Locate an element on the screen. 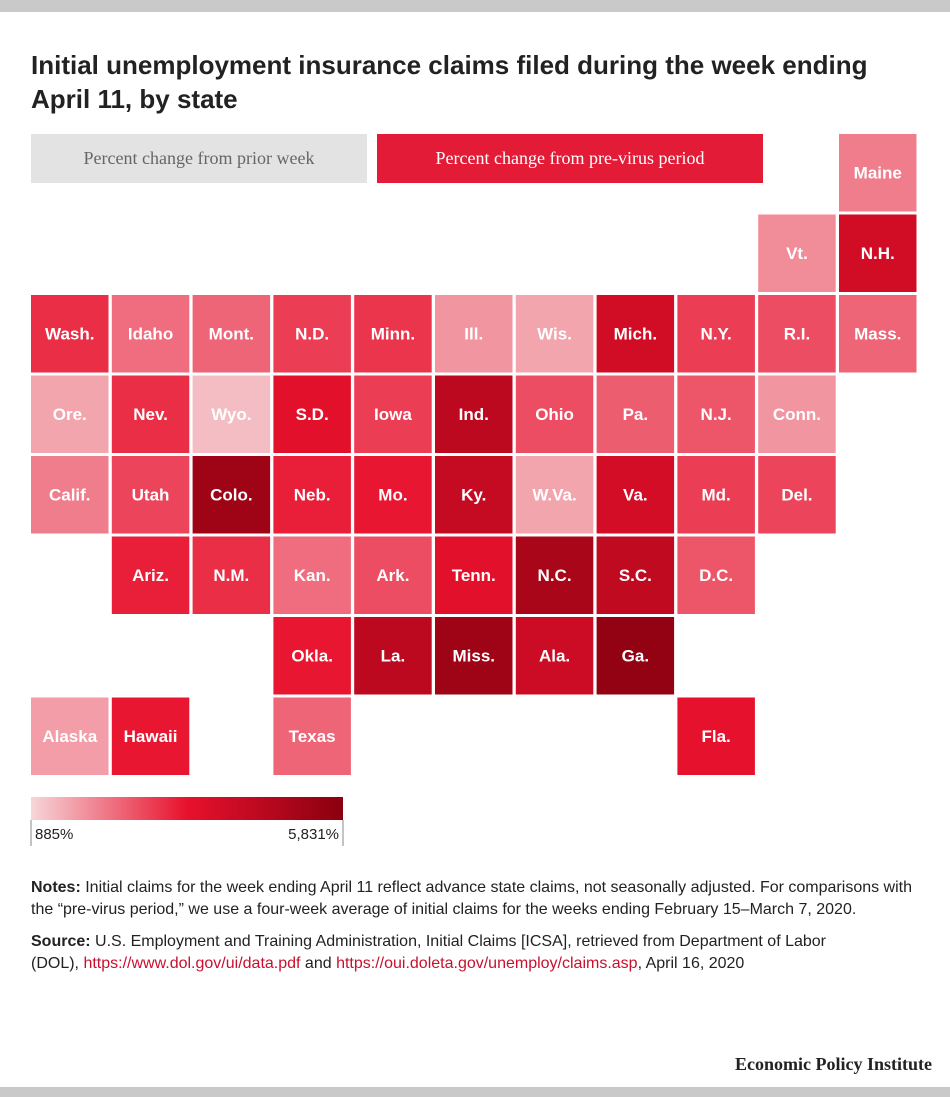 This screenshot has height=1097, width=950. state-label: Calif. is located at coordinates (70, 494).